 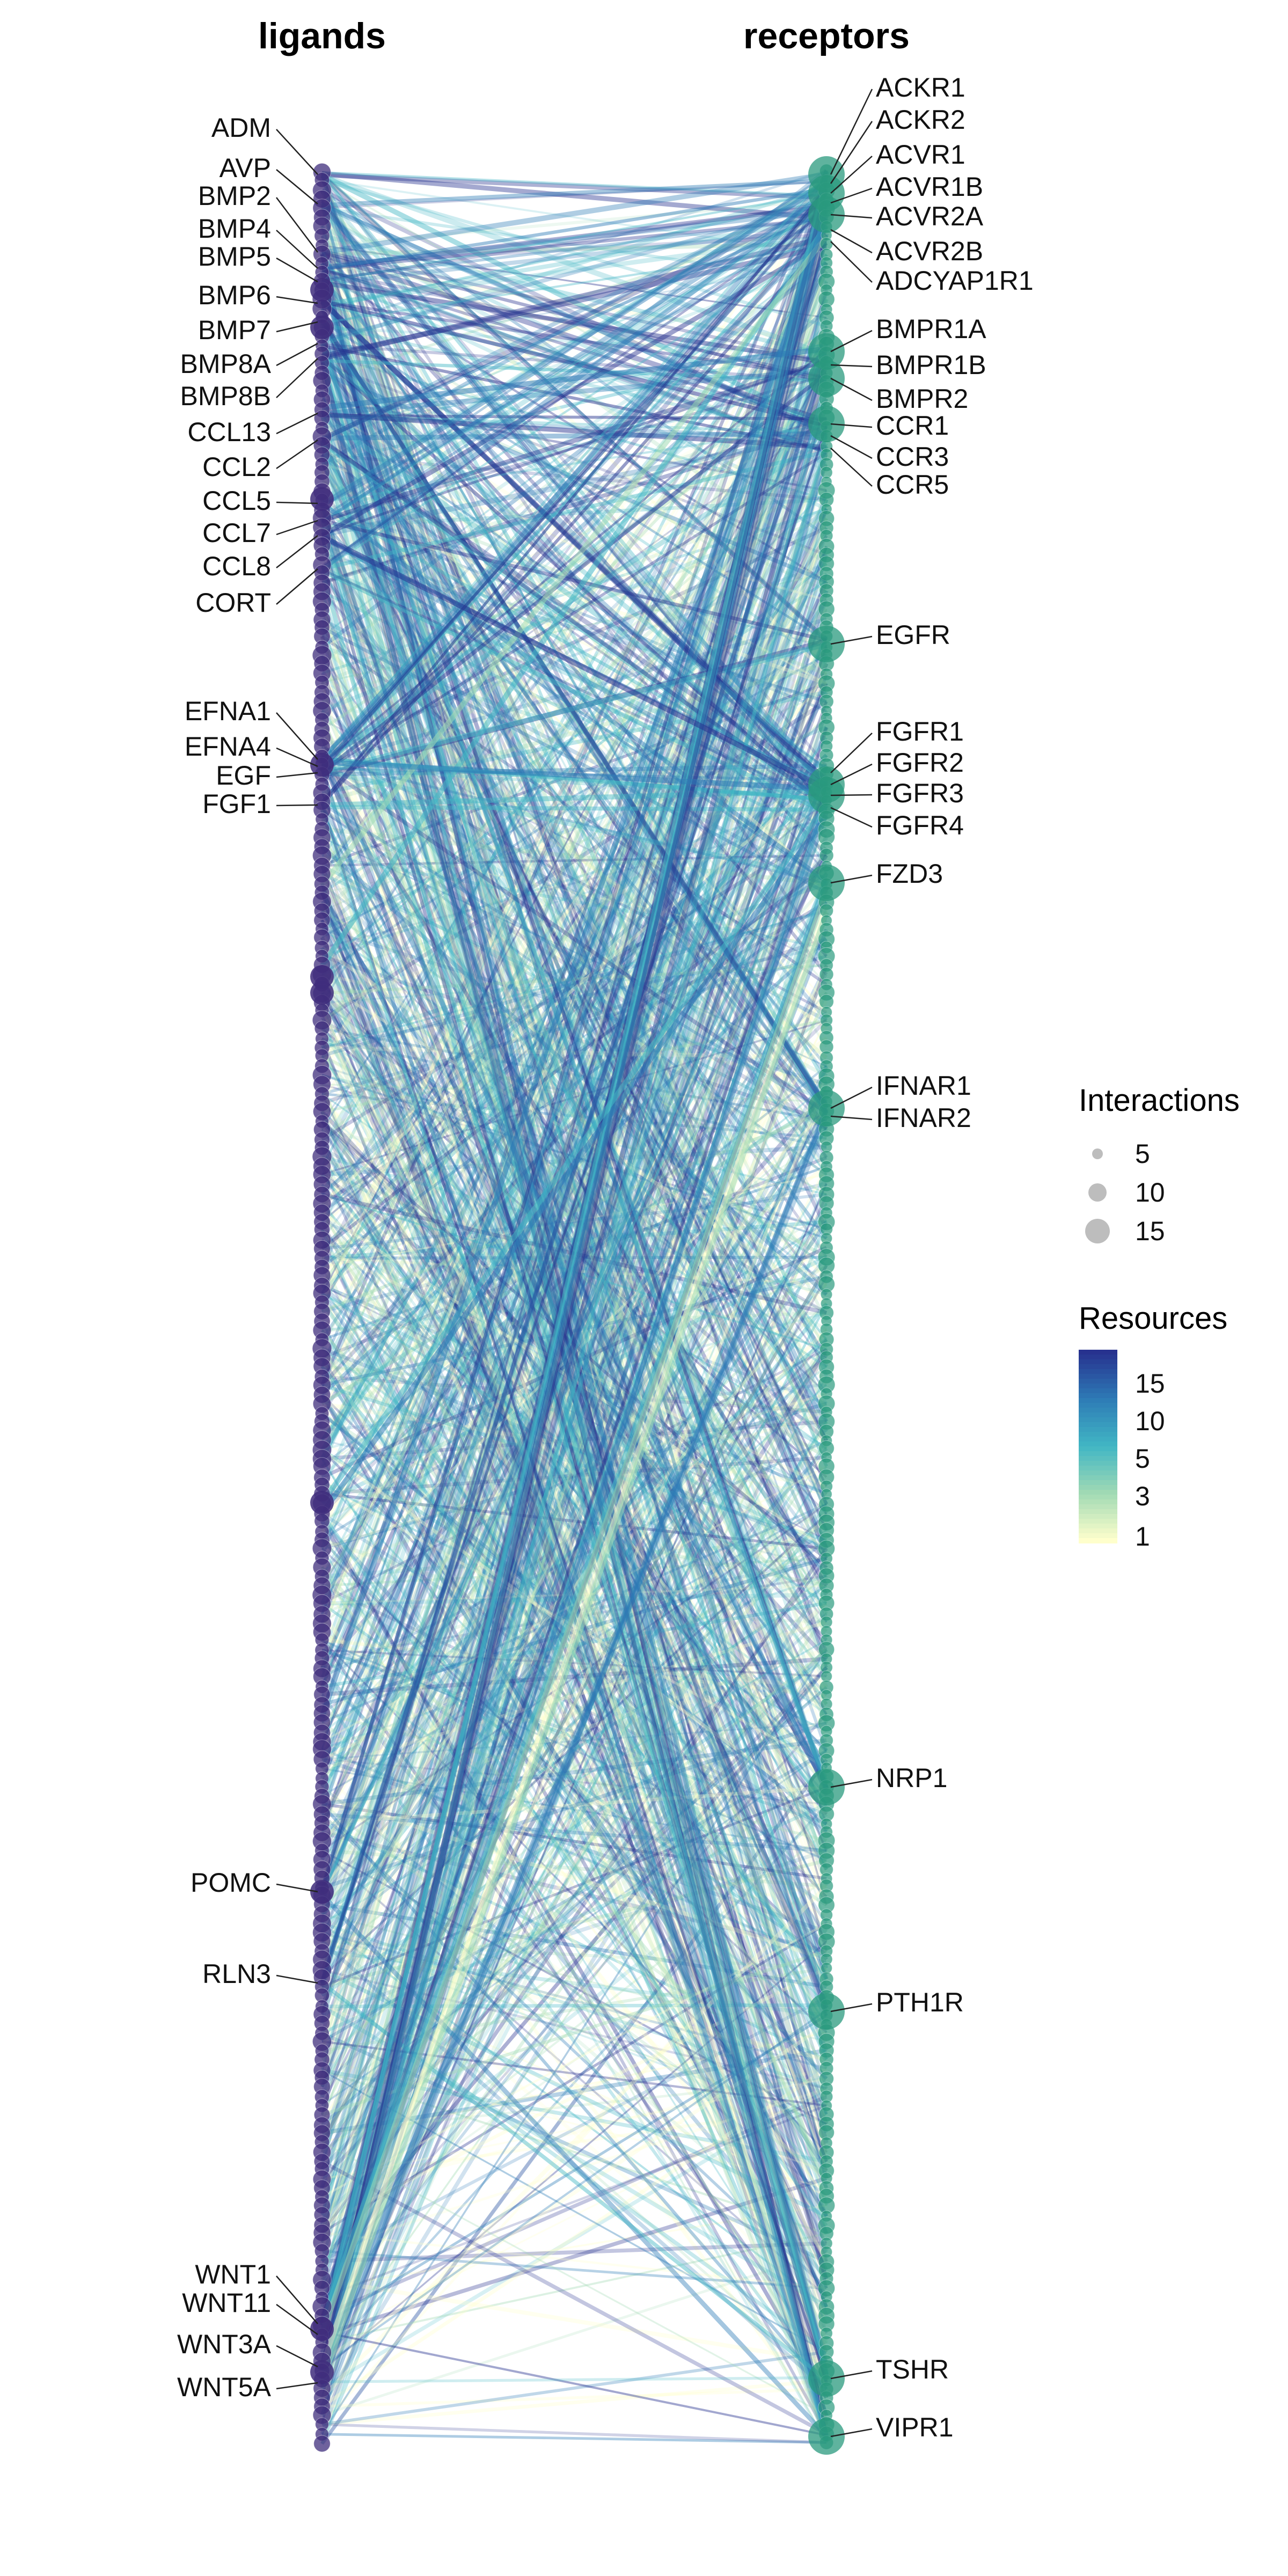 I want to click on receptor-label: EGFR, so click(x=913, y=635).